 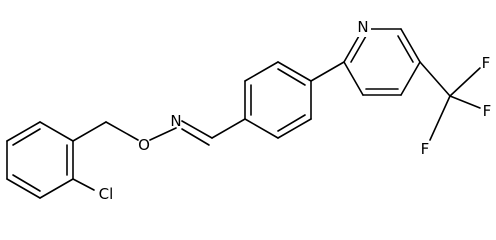 I want to click on atom-label: Cl, so click(x=106, y=194).